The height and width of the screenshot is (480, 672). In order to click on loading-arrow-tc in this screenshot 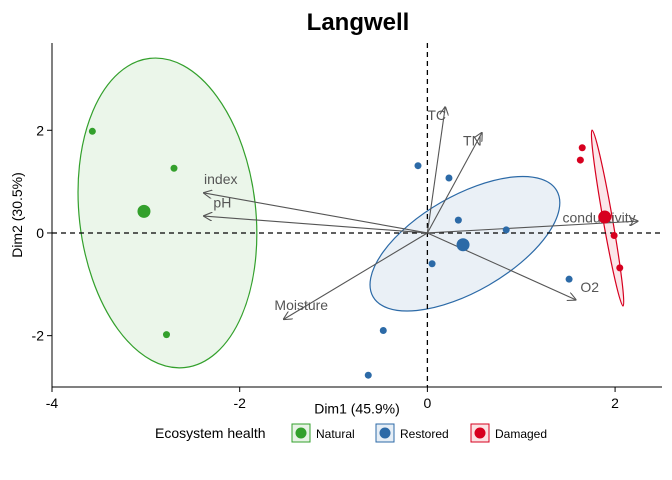, I will do `click(435, 170)`.